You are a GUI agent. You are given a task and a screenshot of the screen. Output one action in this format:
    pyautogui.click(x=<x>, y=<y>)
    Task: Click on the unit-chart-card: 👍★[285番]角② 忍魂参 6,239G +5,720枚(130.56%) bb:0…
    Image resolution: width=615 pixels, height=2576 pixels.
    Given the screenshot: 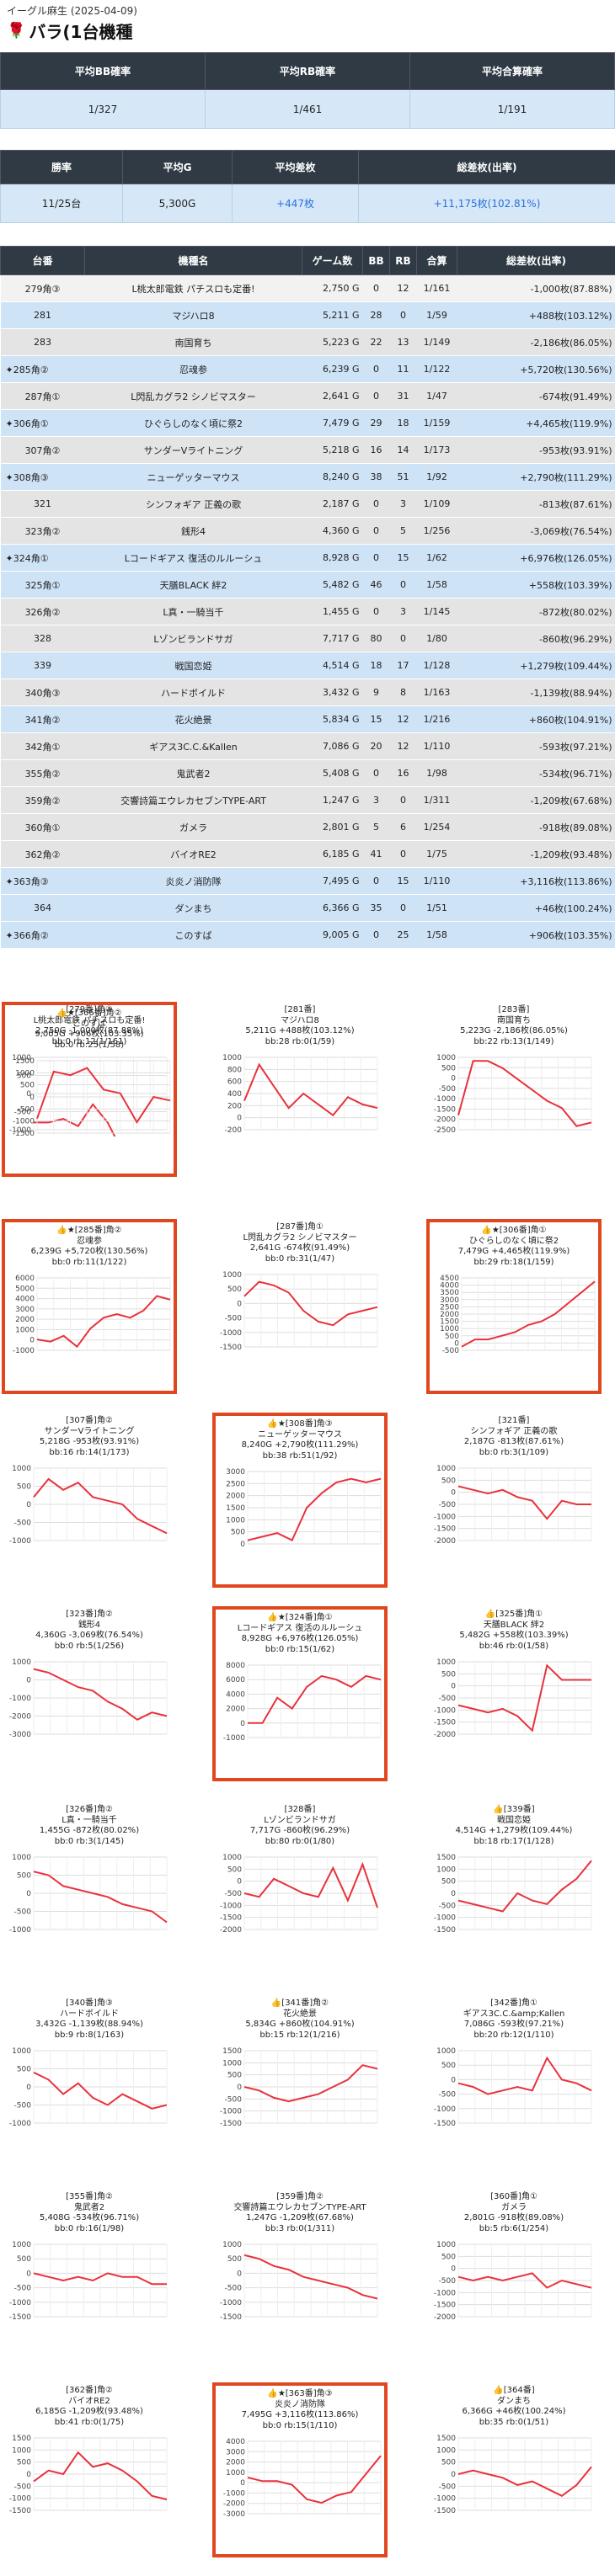 What is the action you would take?
    pyautogui.click(x=89, y=1306)
    